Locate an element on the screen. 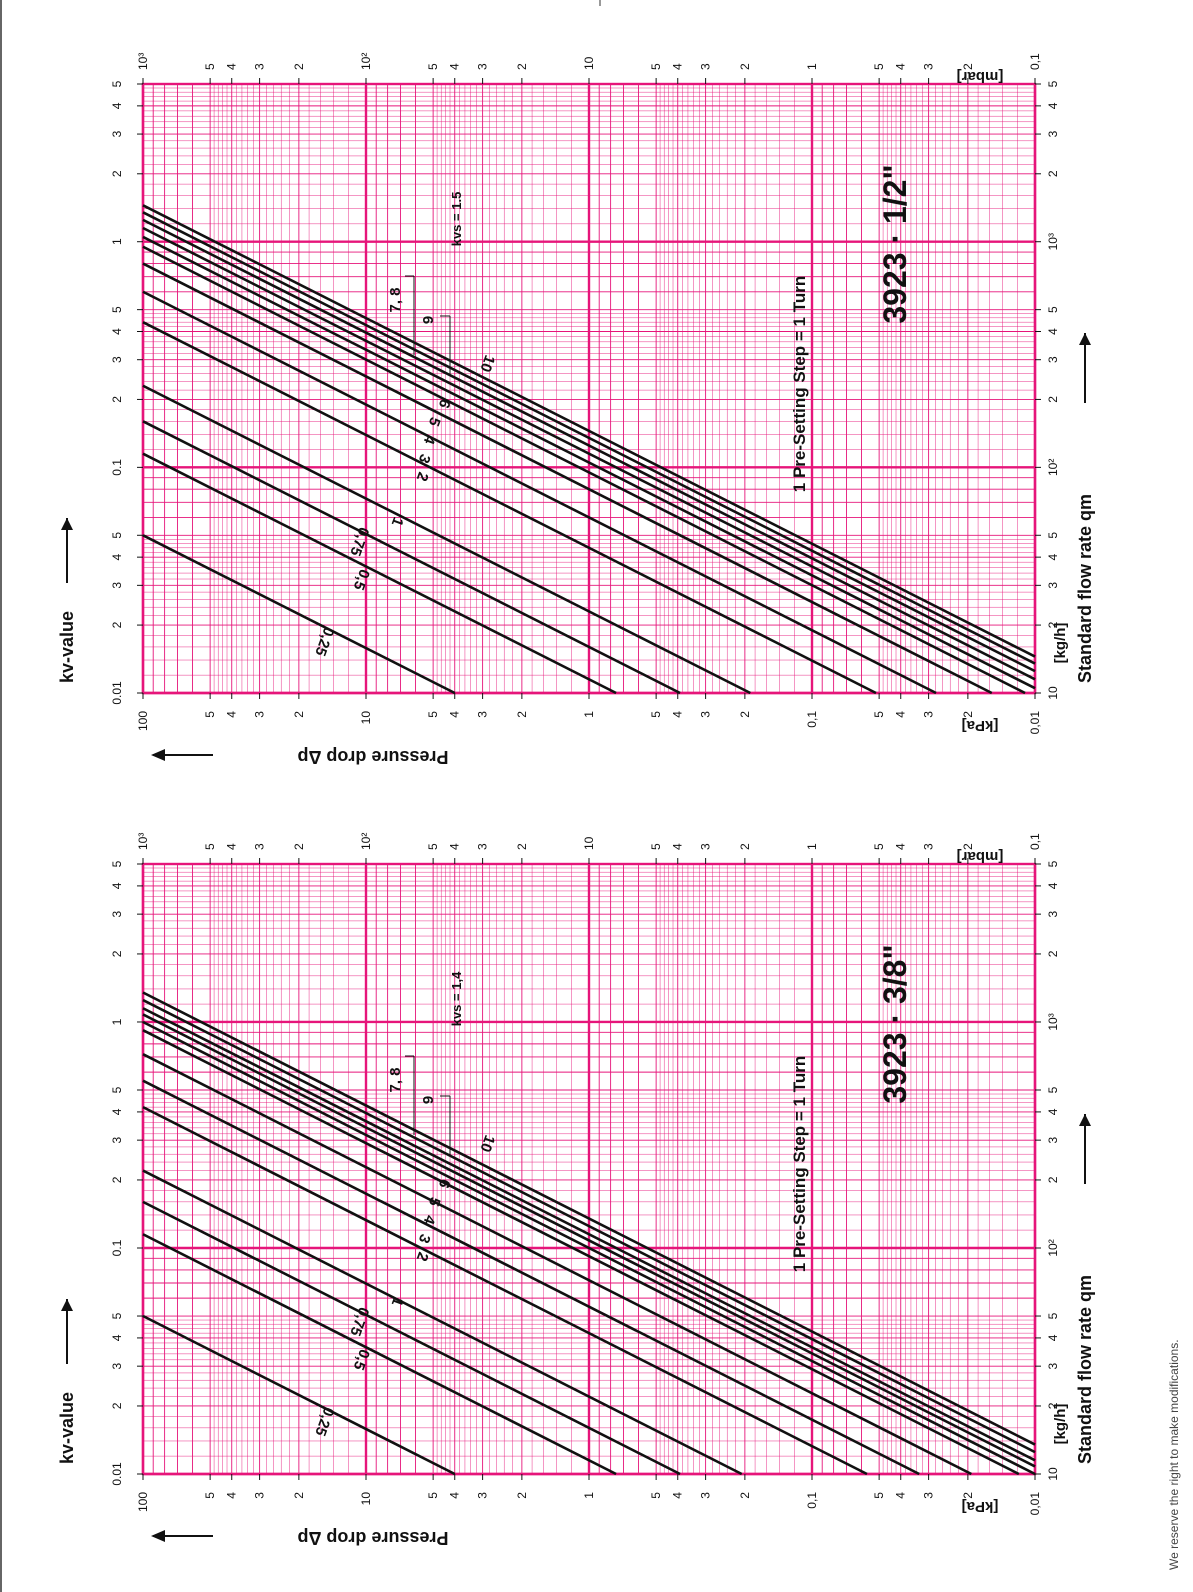 Image resolution: width=1193 pixels, height=1592 pixels. flow-tick-label: 10³ is located at coordinates (1053, 241).